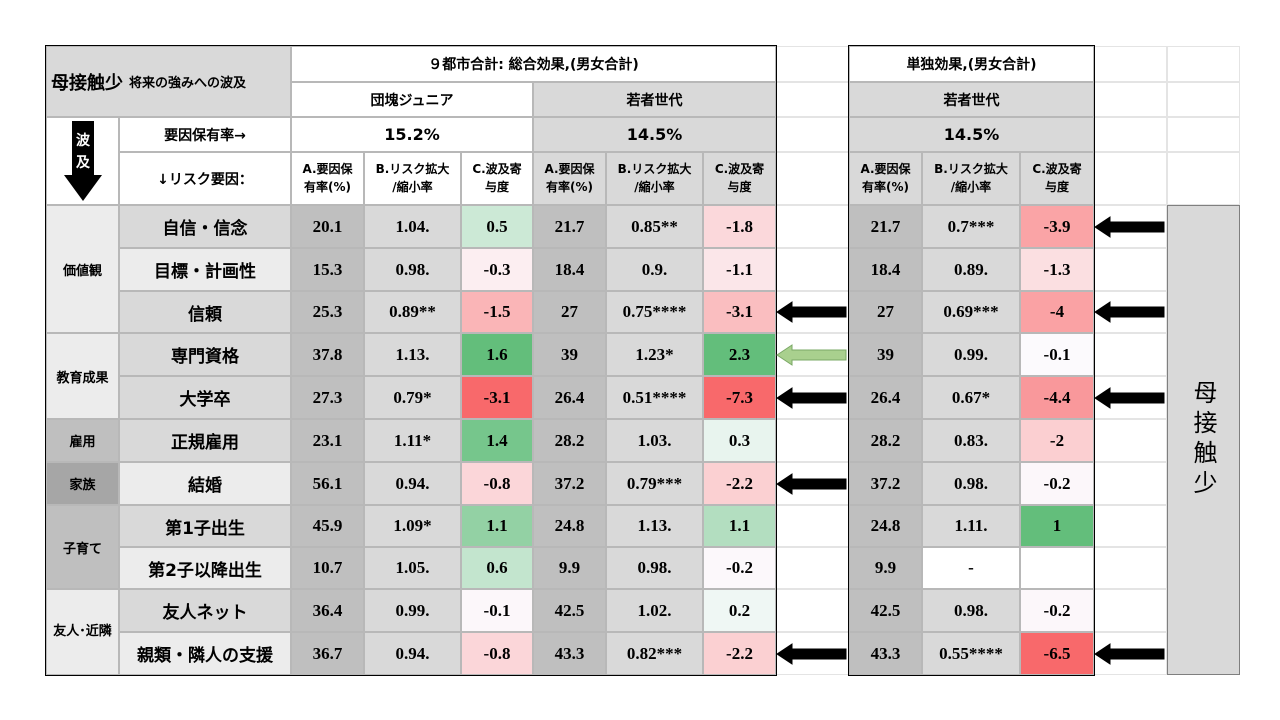 This screenshot has height=720, width=1280. What do you see at coordinates (1057, 610) in the screenshot?
I see `single-cell-c: -0.2` at bounding box center [1057, 610].